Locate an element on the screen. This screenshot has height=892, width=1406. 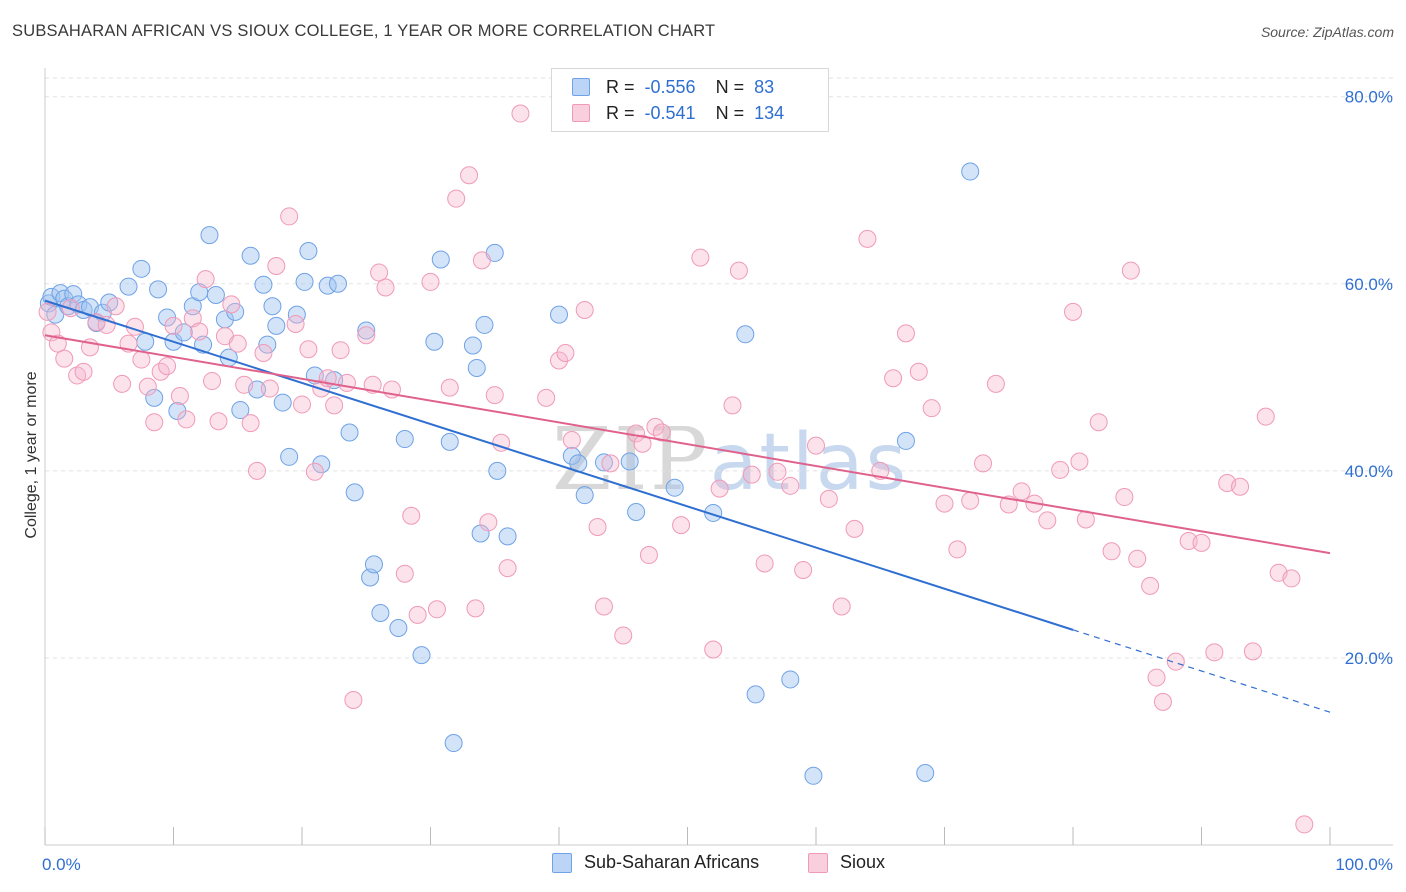
x-tick-label-min: 0.0% is located at coordinates (61, 864).